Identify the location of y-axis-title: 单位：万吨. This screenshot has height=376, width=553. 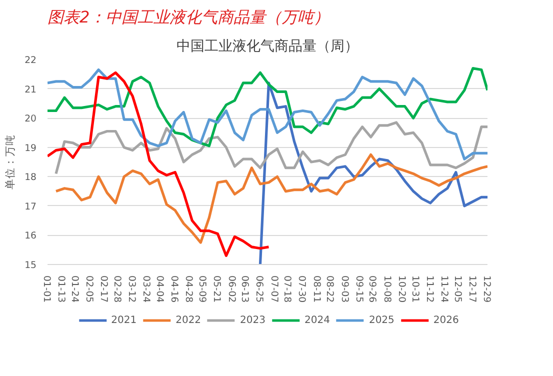
(10, 162).